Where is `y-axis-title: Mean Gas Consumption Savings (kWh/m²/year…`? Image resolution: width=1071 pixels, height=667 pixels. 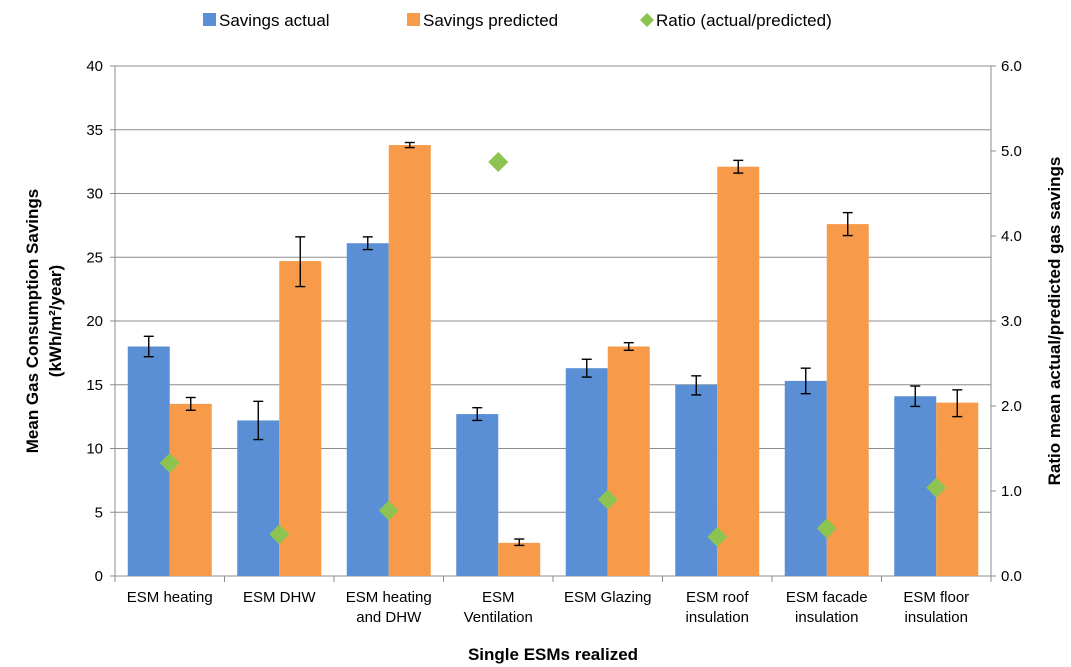
y-axis-title: Mean Gas Consumption Savings (kWh/m²/year… is located at coordinates (44, 321).